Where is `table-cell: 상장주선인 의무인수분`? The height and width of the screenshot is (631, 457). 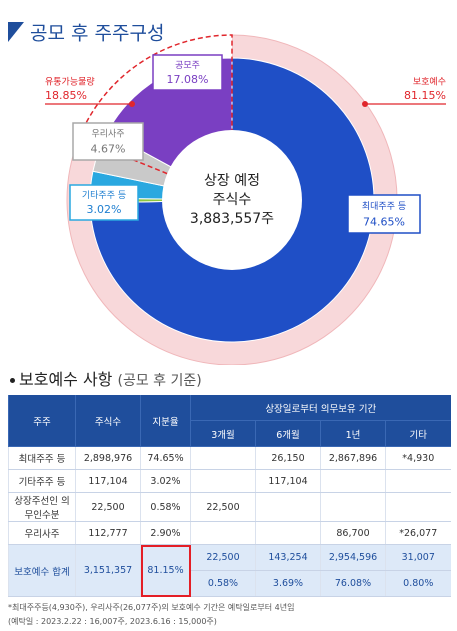
table-cell: 상장주선인 의무인수분 is located at coordinates (42, 507).